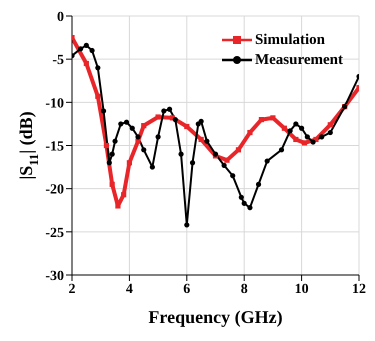 The image size is (375, 341). I want to click on x-tick-label: 4, so click(129, 289).